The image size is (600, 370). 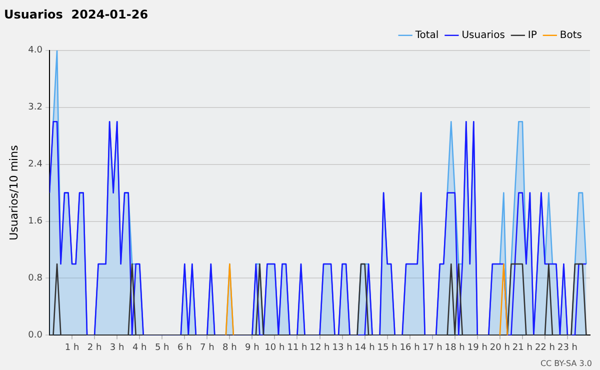 I want to click on y-tick-label: 0.0, so click(x=35, y=335).